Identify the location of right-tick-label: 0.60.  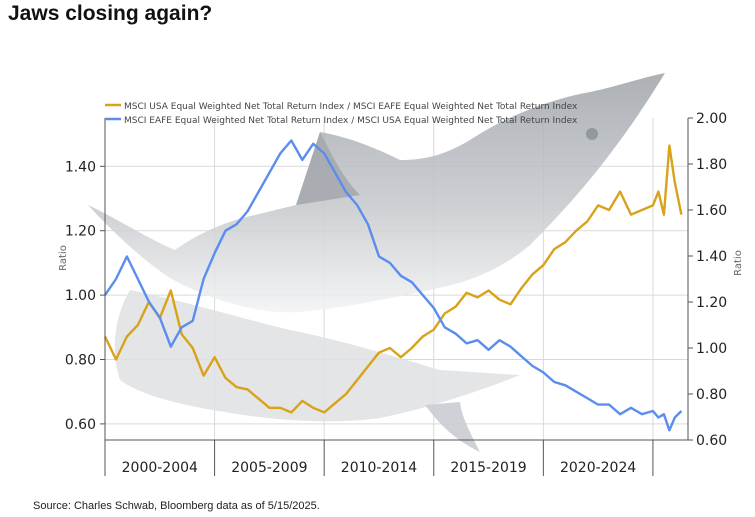
(711, 441).